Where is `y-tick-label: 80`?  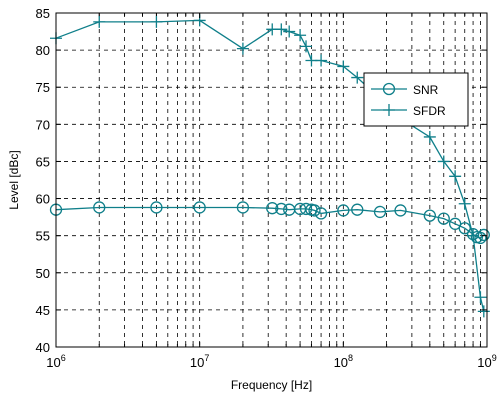
y-tick-label: 80 is located at coordinates (43, 50).